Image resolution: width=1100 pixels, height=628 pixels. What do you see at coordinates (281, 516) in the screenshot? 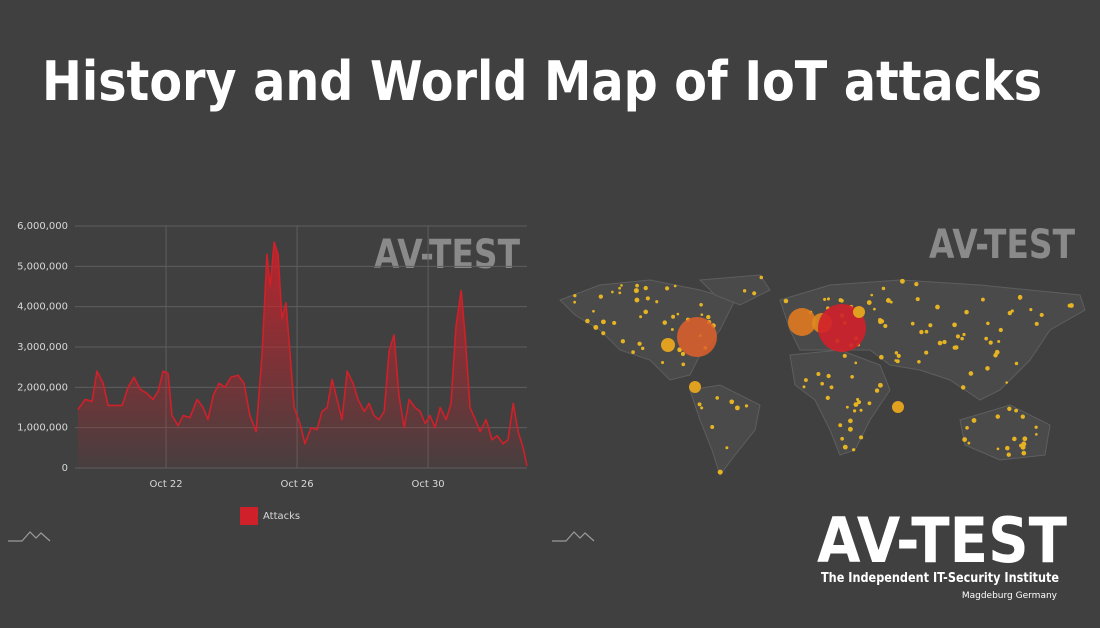
I see `legend-label: Attacks` at bounding box center [281, 516].